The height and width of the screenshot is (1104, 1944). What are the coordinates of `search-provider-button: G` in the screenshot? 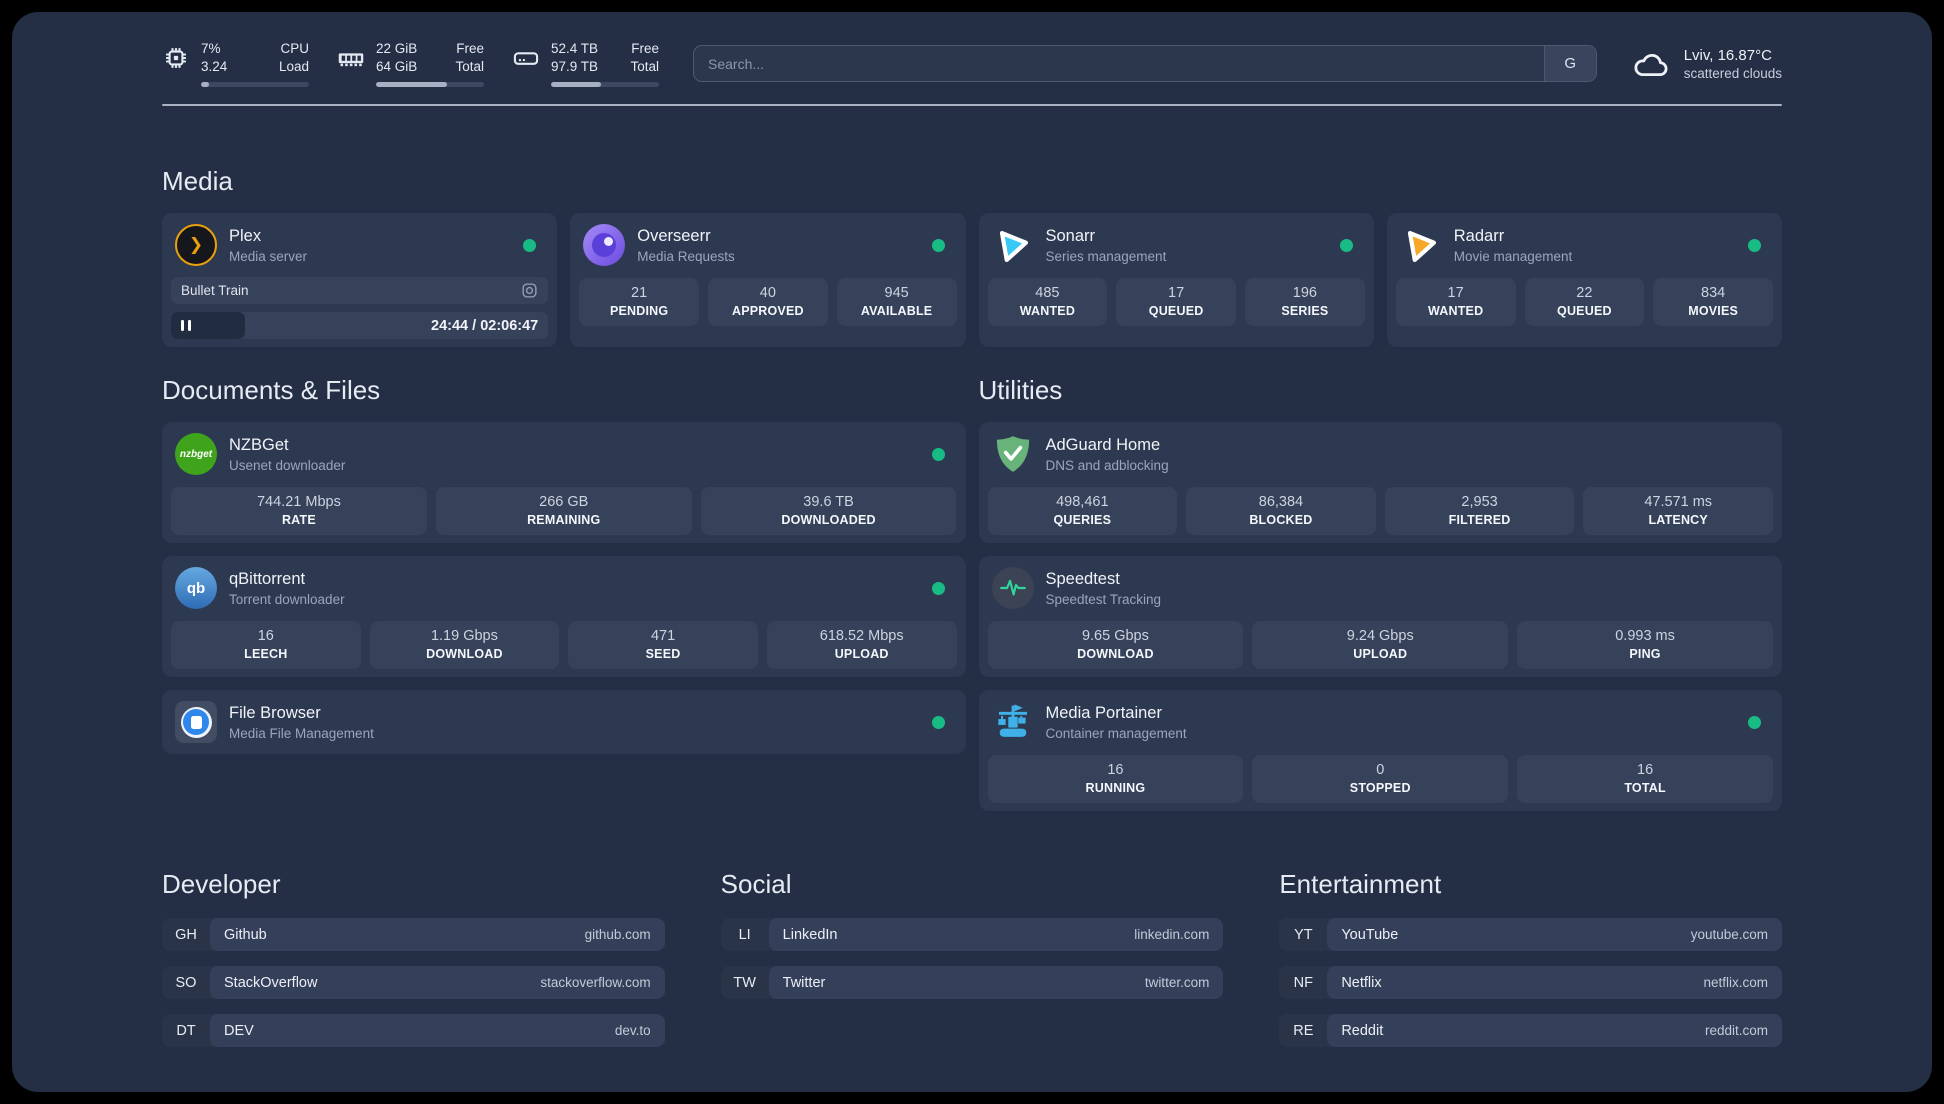 It's located at (1569, 64).